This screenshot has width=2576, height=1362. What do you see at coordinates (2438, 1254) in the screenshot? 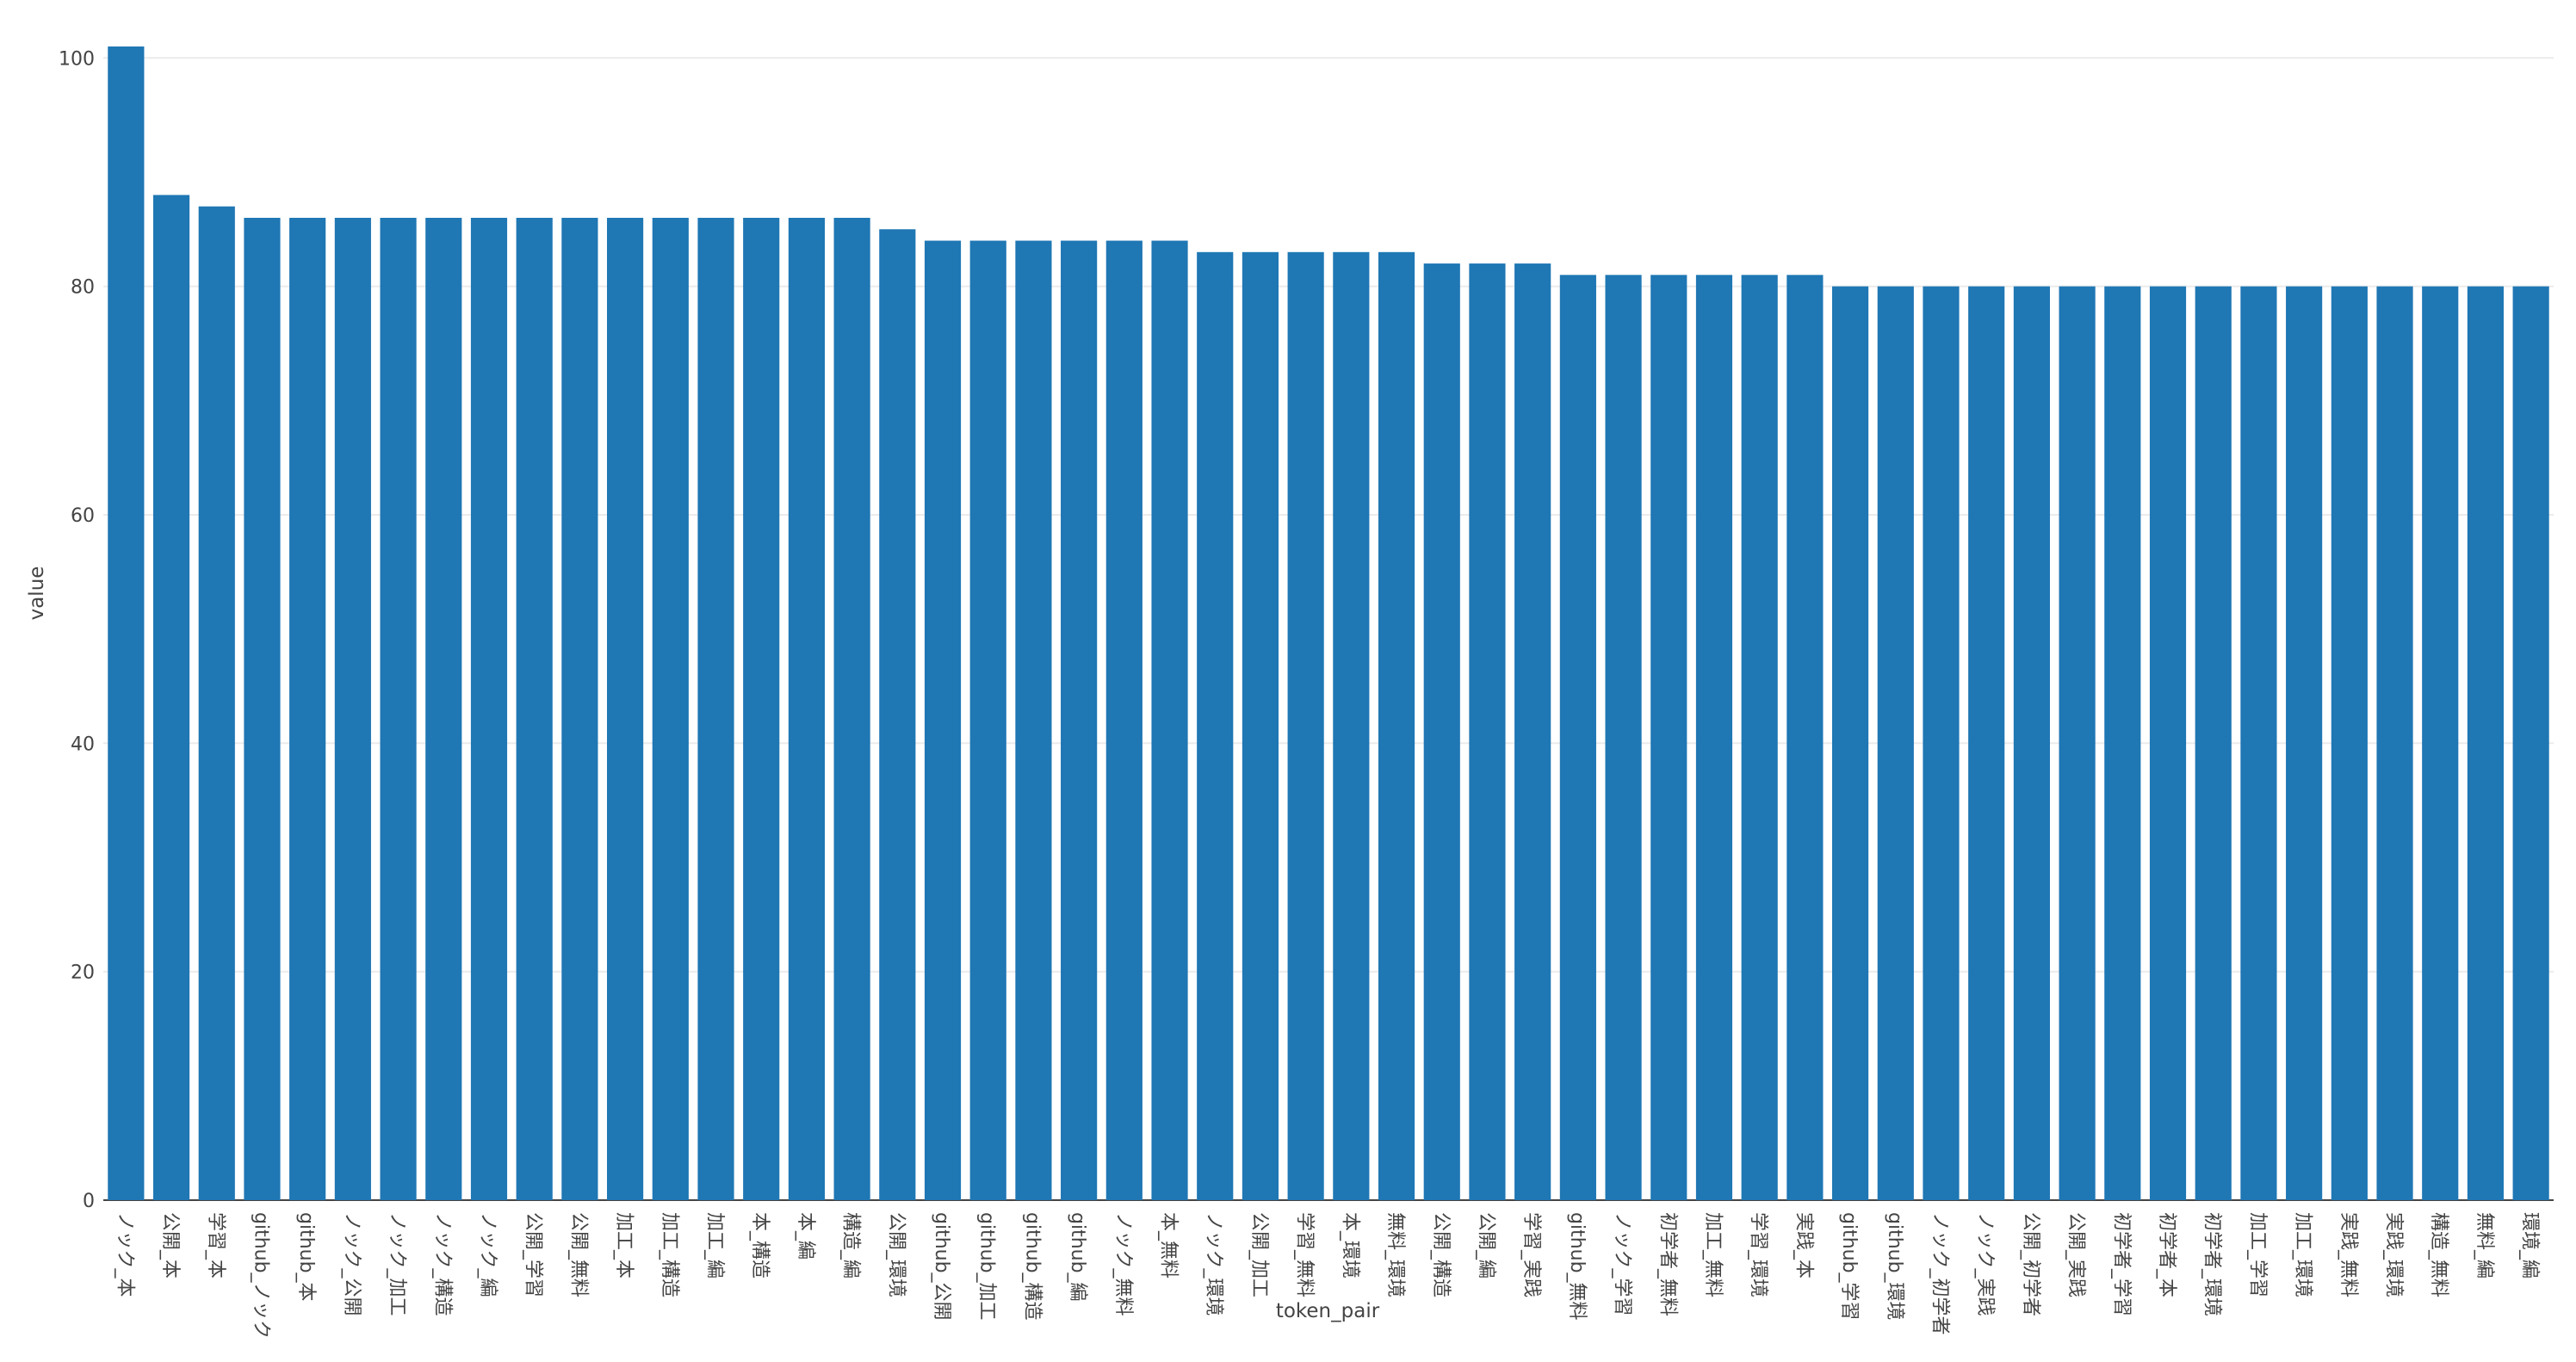
I see `x-tick-label: 構造_無料` at bounding box center [2438, 1254].